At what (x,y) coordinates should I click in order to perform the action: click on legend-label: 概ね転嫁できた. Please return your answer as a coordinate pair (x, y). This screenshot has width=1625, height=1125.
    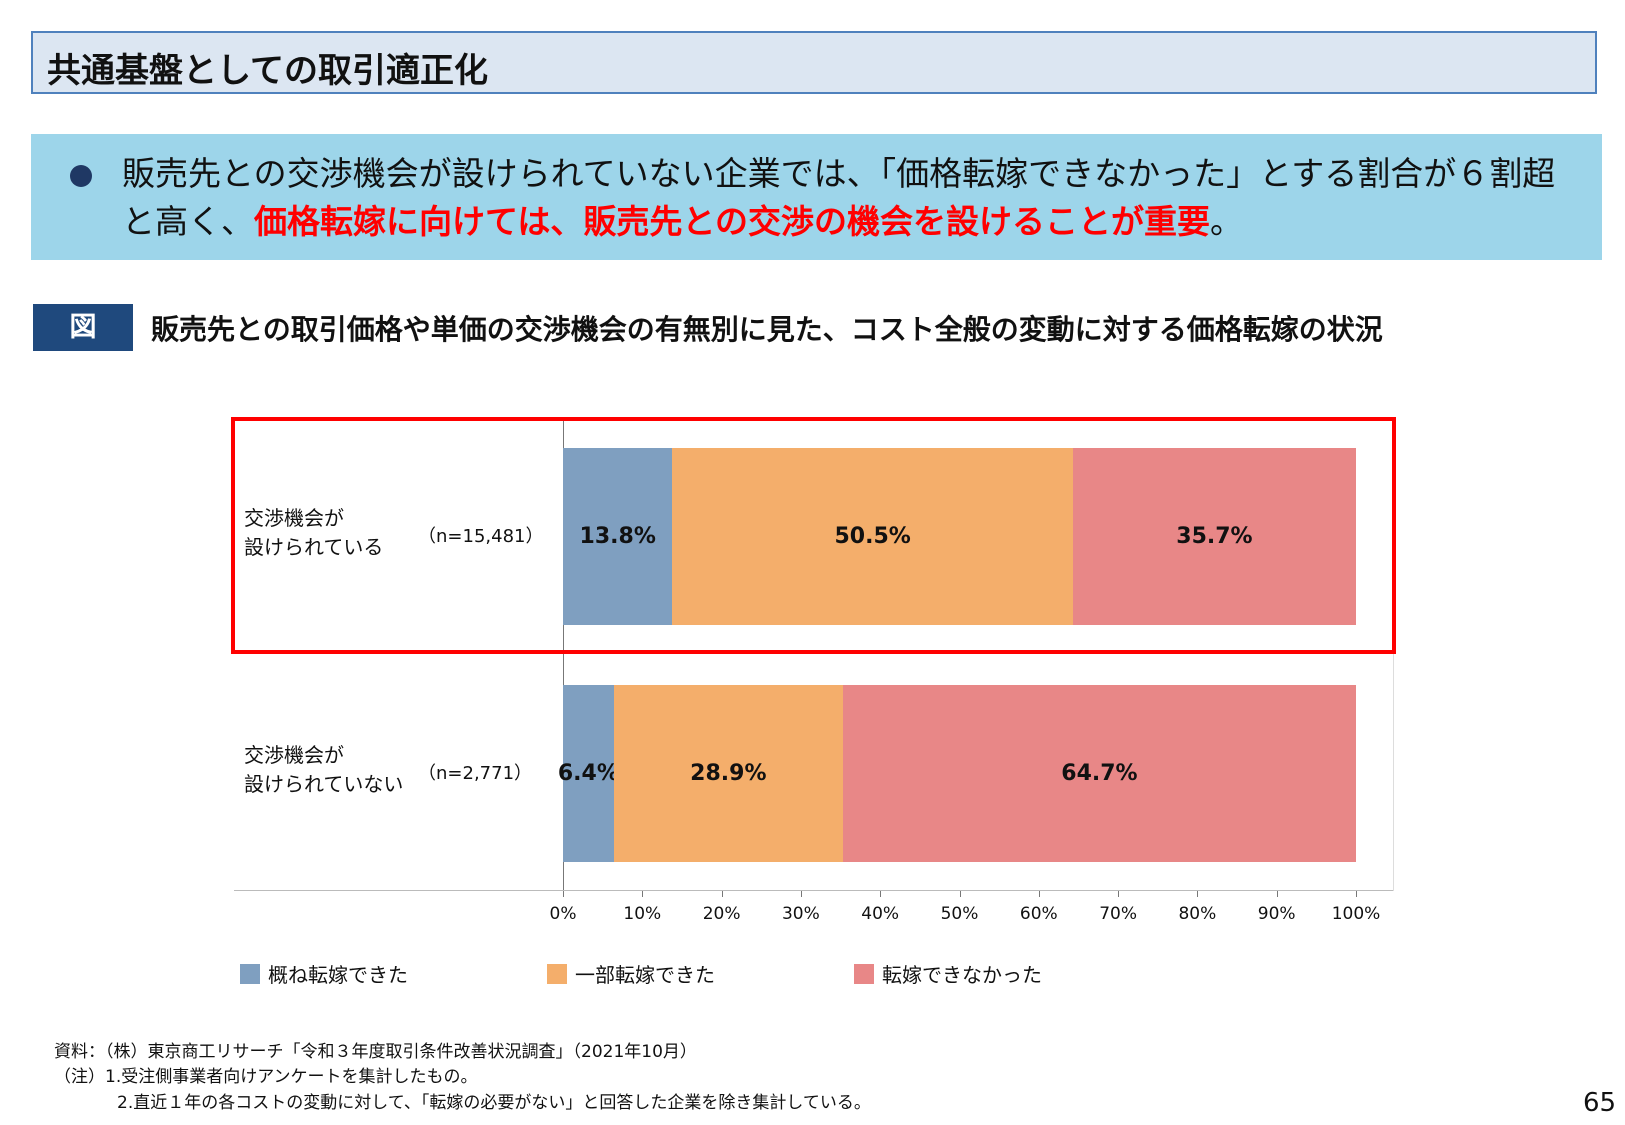
    Looking at the image, I should click on (338, 975).